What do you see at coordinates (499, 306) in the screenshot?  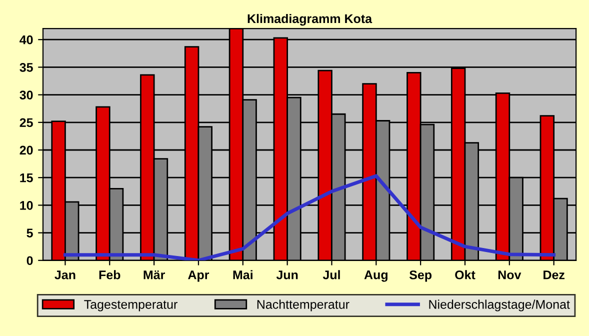 I see `legend-label: Niederschlagstage/Monat` at bounding box center [499, 306].